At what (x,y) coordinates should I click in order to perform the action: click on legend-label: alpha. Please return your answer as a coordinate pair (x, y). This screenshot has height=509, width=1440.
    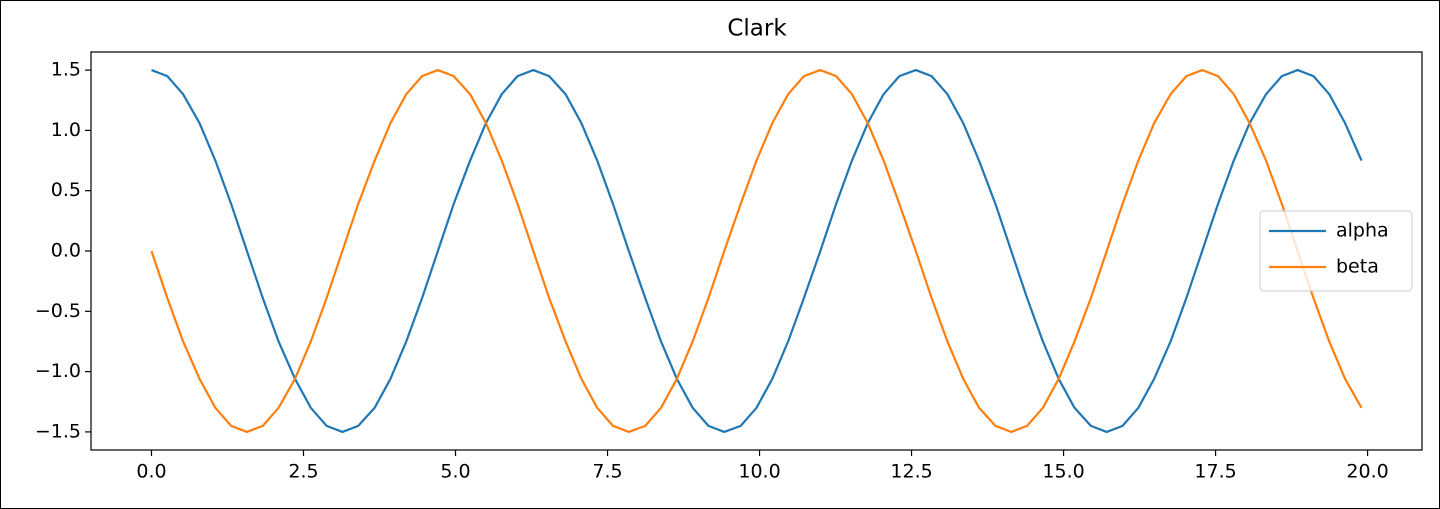
    Looking at the image, I should click on (1362, 231).